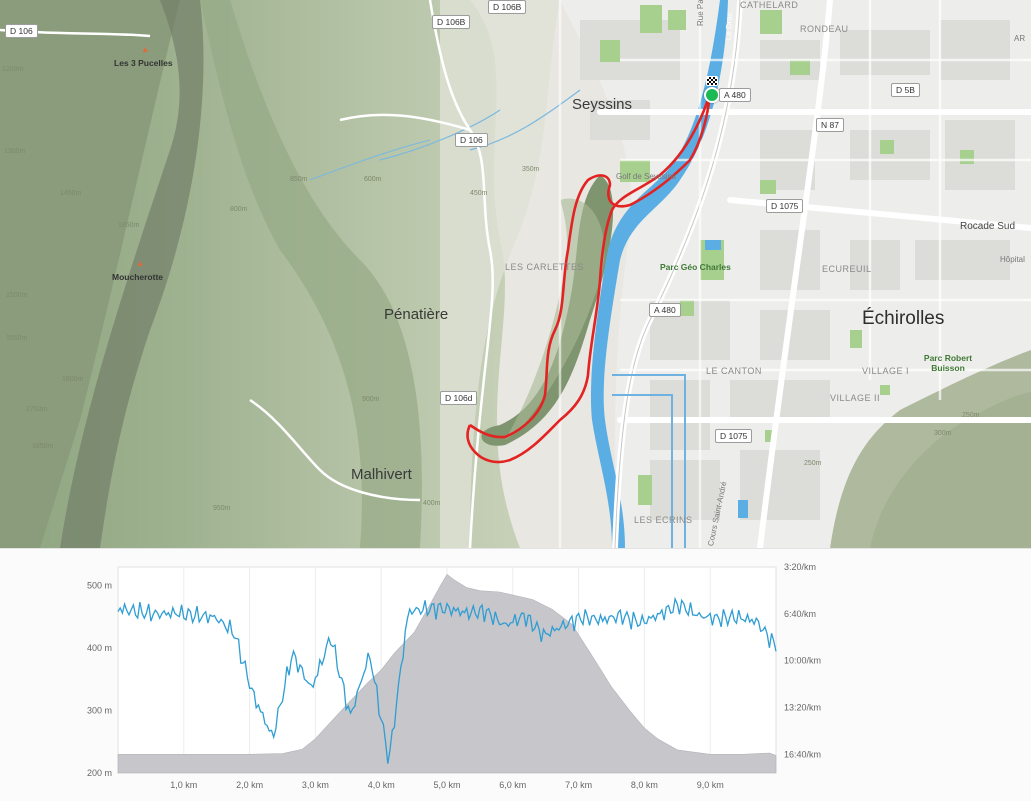  I want to click on contour-label: 1800m, so click(73, 379).